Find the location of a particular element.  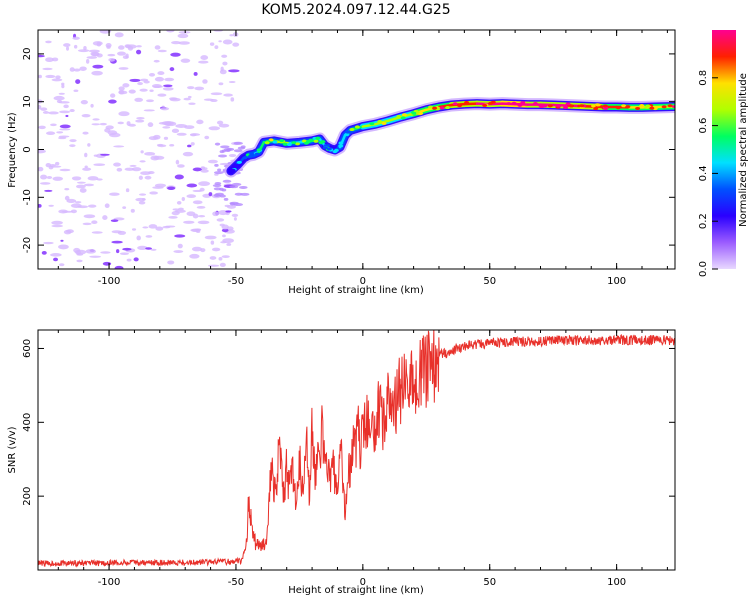

spectrogram-y-label: Frequency (Hz) is located at coordinates (12, 150).